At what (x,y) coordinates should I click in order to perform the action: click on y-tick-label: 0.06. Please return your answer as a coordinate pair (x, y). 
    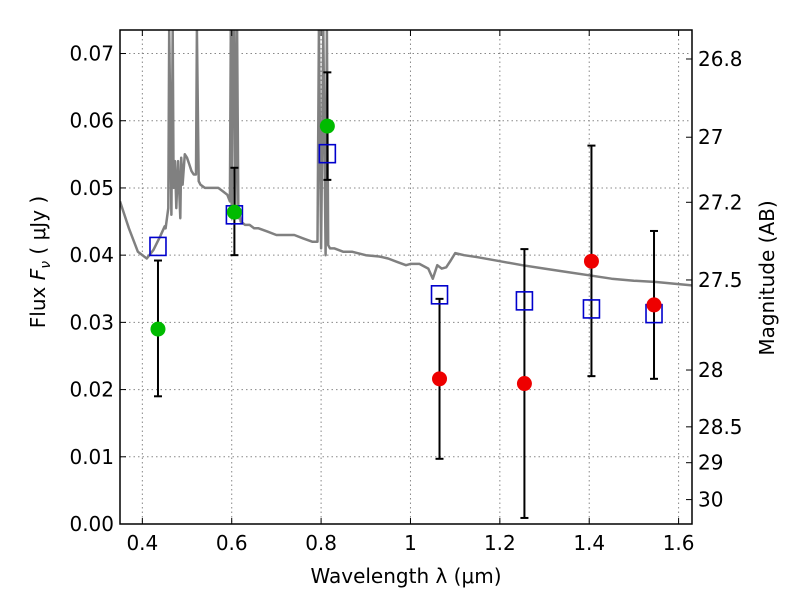
    Looking at the image, I should click on (91, 121).